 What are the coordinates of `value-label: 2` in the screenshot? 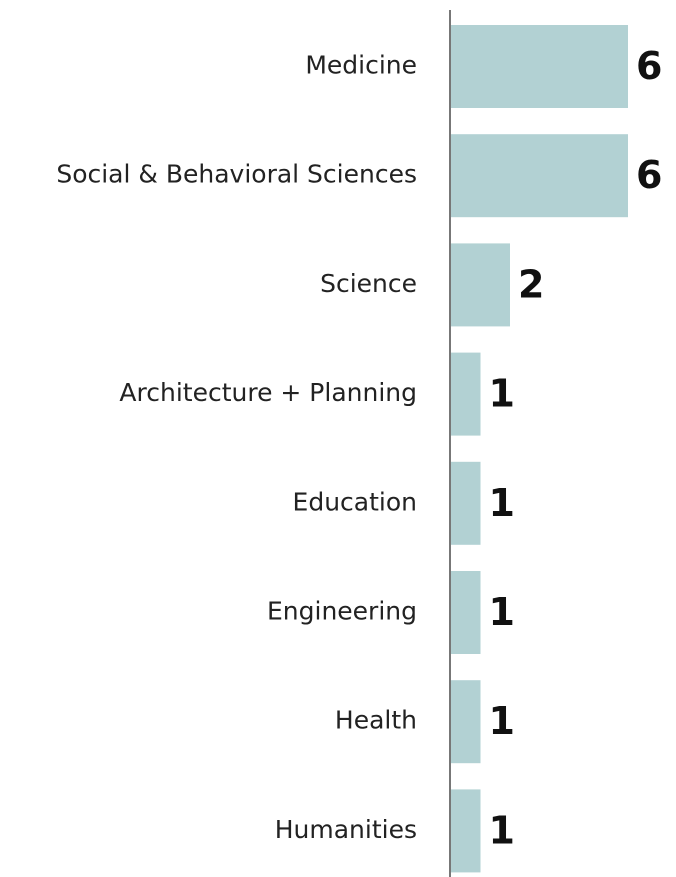 It's located at (531, 284).